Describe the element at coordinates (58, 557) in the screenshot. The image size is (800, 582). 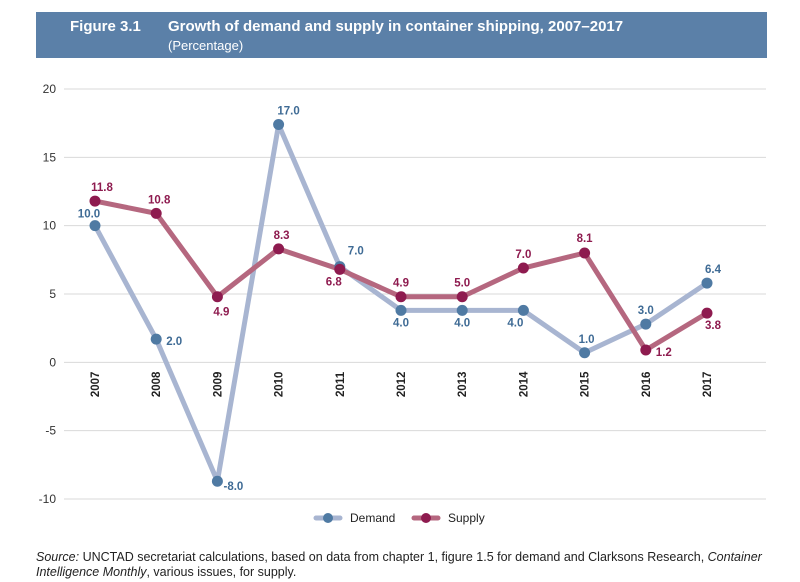
I see `source-prefix: Source:` at that location.